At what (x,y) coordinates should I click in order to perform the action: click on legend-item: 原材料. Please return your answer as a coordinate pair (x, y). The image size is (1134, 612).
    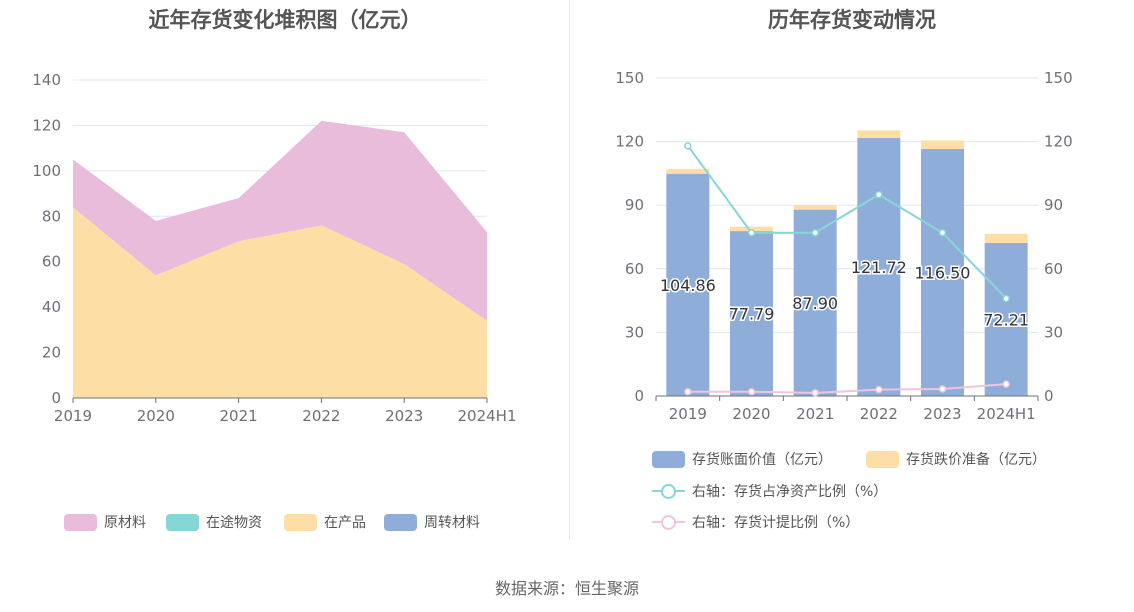
    Looking at the image, I should click on (105, 522).